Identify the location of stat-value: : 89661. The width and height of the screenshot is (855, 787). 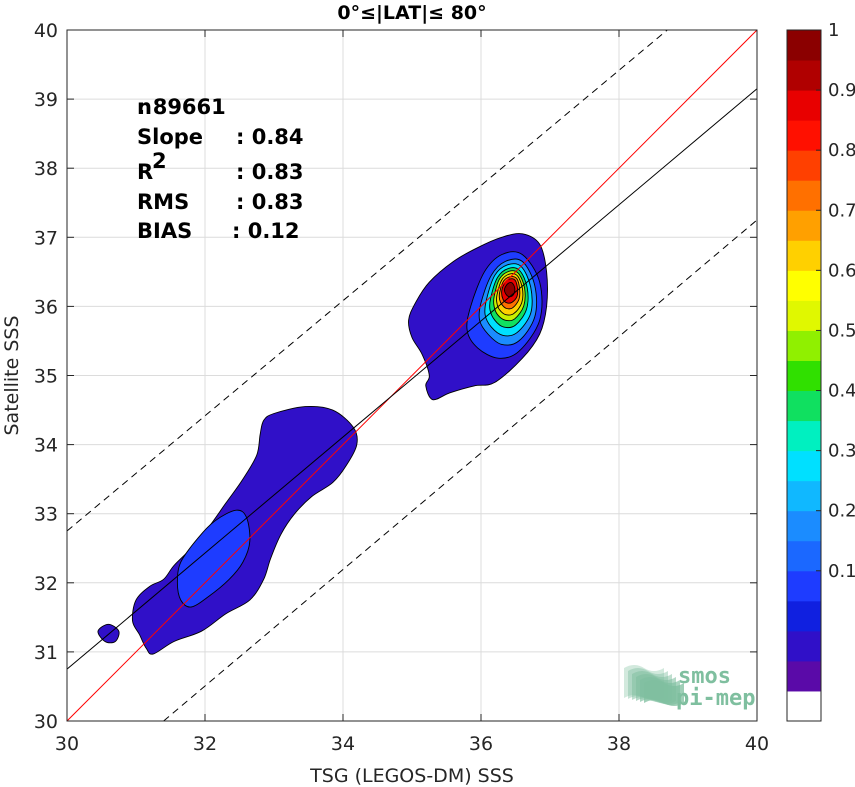
(181, 107).